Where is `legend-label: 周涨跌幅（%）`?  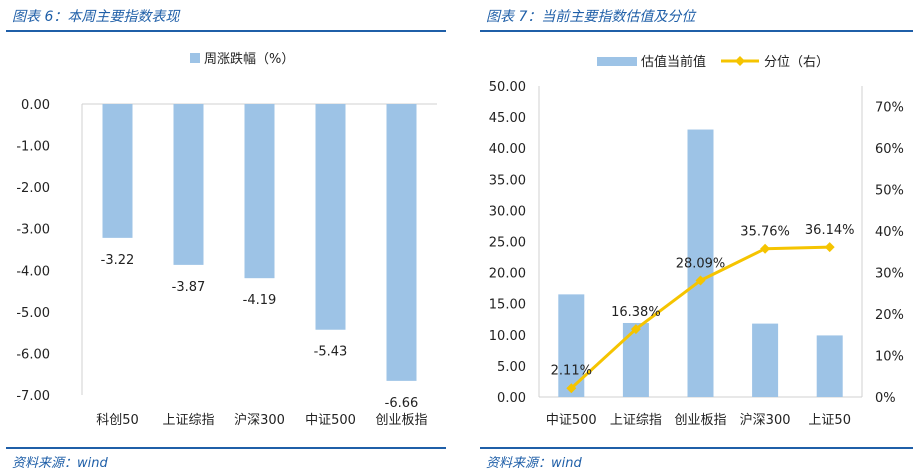 legend-label: 周涨跌幅（%） is located at coordinates (249, 59).